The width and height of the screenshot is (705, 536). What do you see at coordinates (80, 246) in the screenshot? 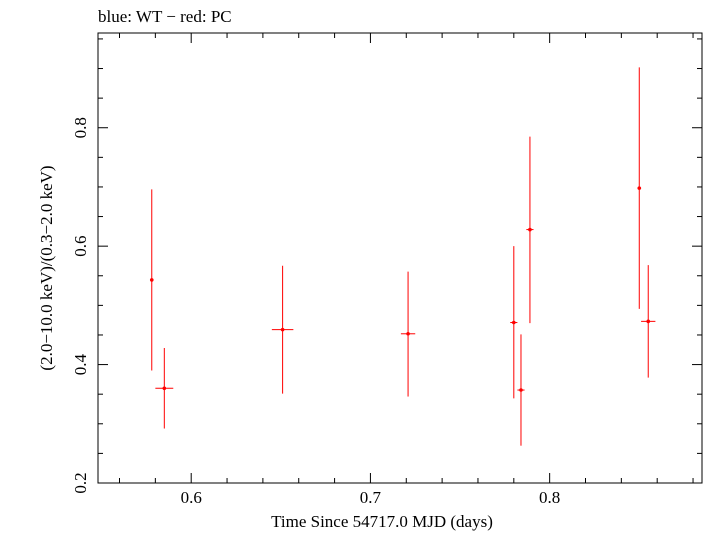
I see `y-tick-label: 0.6` at bounding box center [80, 246].